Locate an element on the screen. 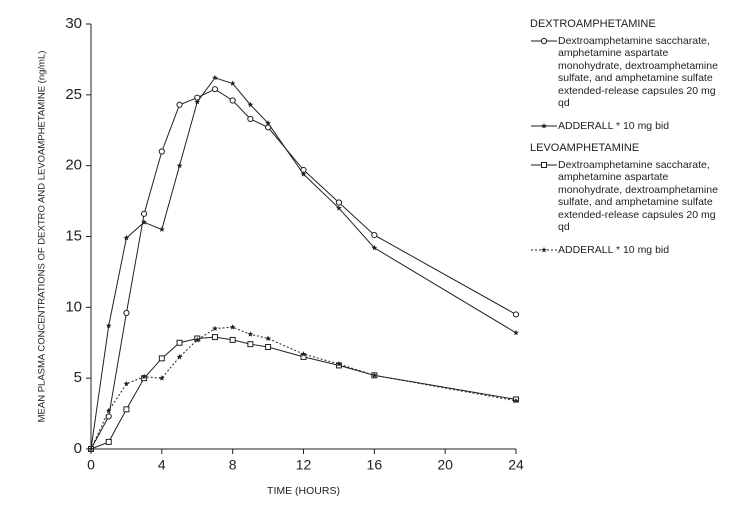 Image resolution: width=732 pixels, height=505 pixels. y-tick-label: 0 is located at coordinates (78, 448).